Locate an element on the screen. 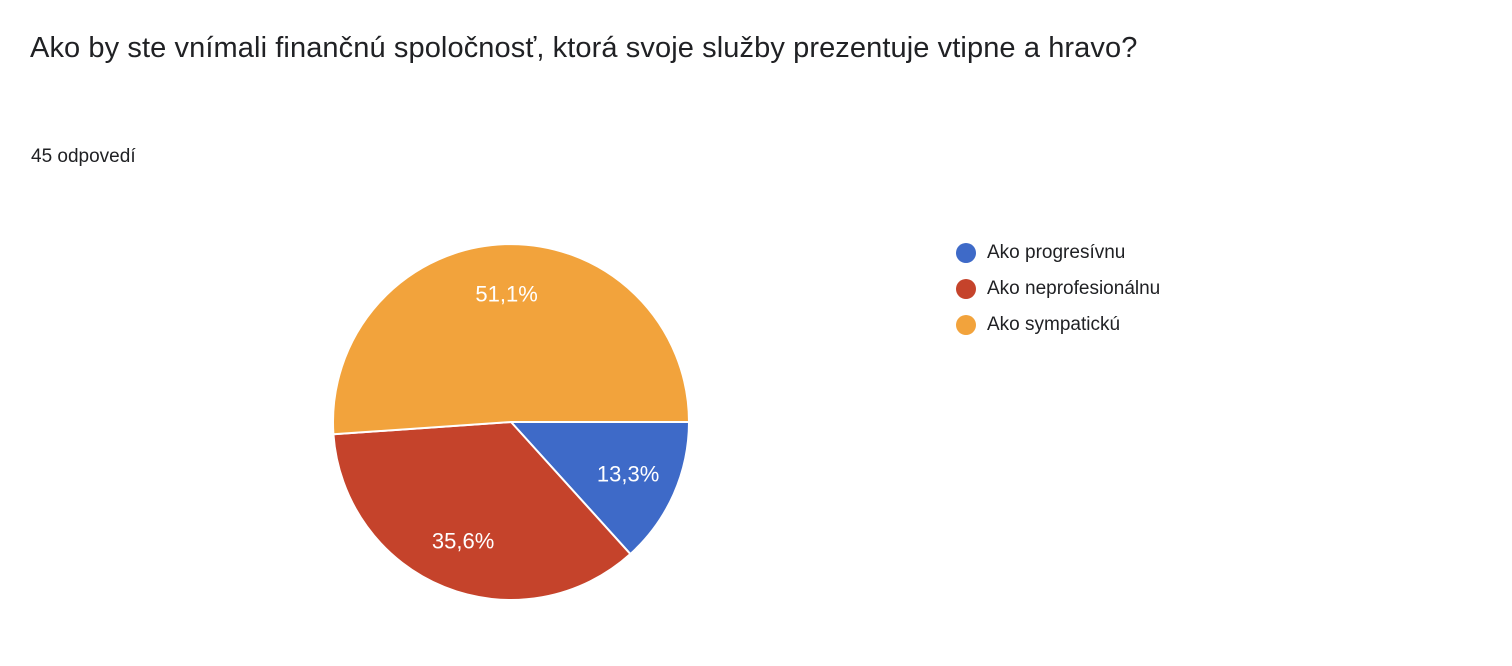  legend-label: Ako neprofesionálnu is located at coordinates (1074, 288).